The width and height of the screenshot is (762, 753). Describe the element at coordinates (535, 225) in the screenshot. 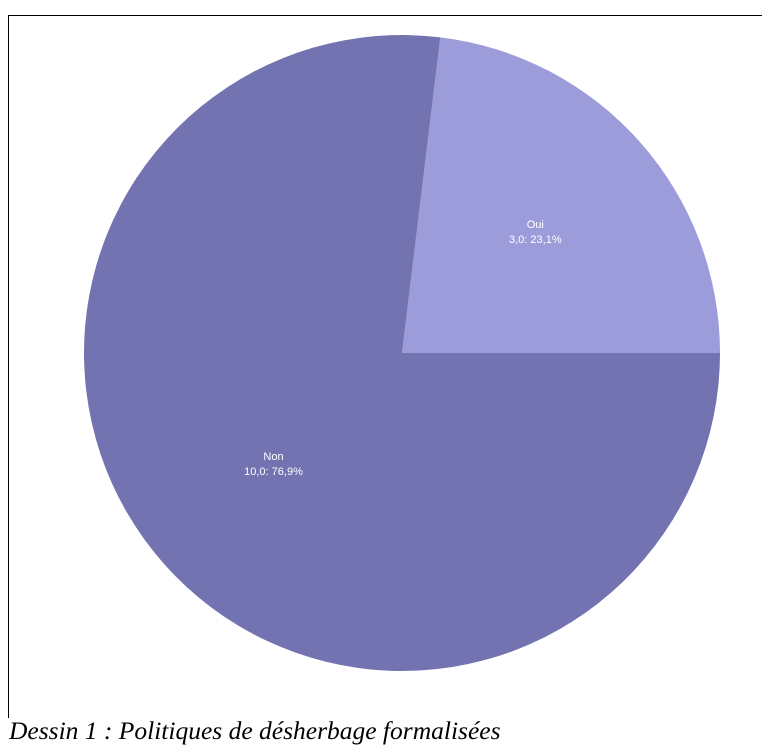

I see `slice-name-oui: Oui` at that location.